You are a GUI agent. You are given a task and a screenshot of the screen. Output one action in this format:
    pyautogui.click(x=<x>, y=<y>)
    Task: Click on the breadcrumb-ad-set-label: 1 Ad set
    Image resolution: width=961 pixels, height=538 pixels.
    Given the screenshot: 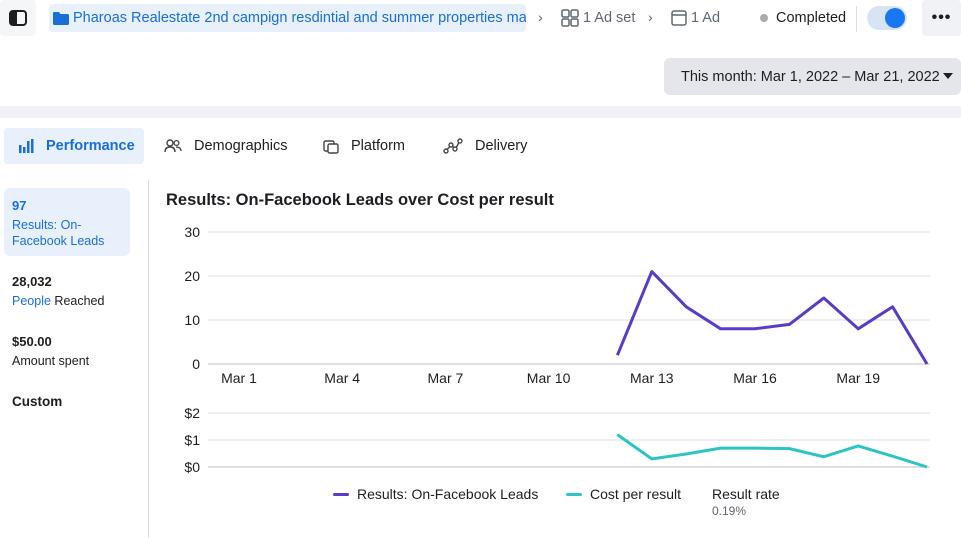 What is the action you would take?
    pyautogui.click(x=609, y=18)
    